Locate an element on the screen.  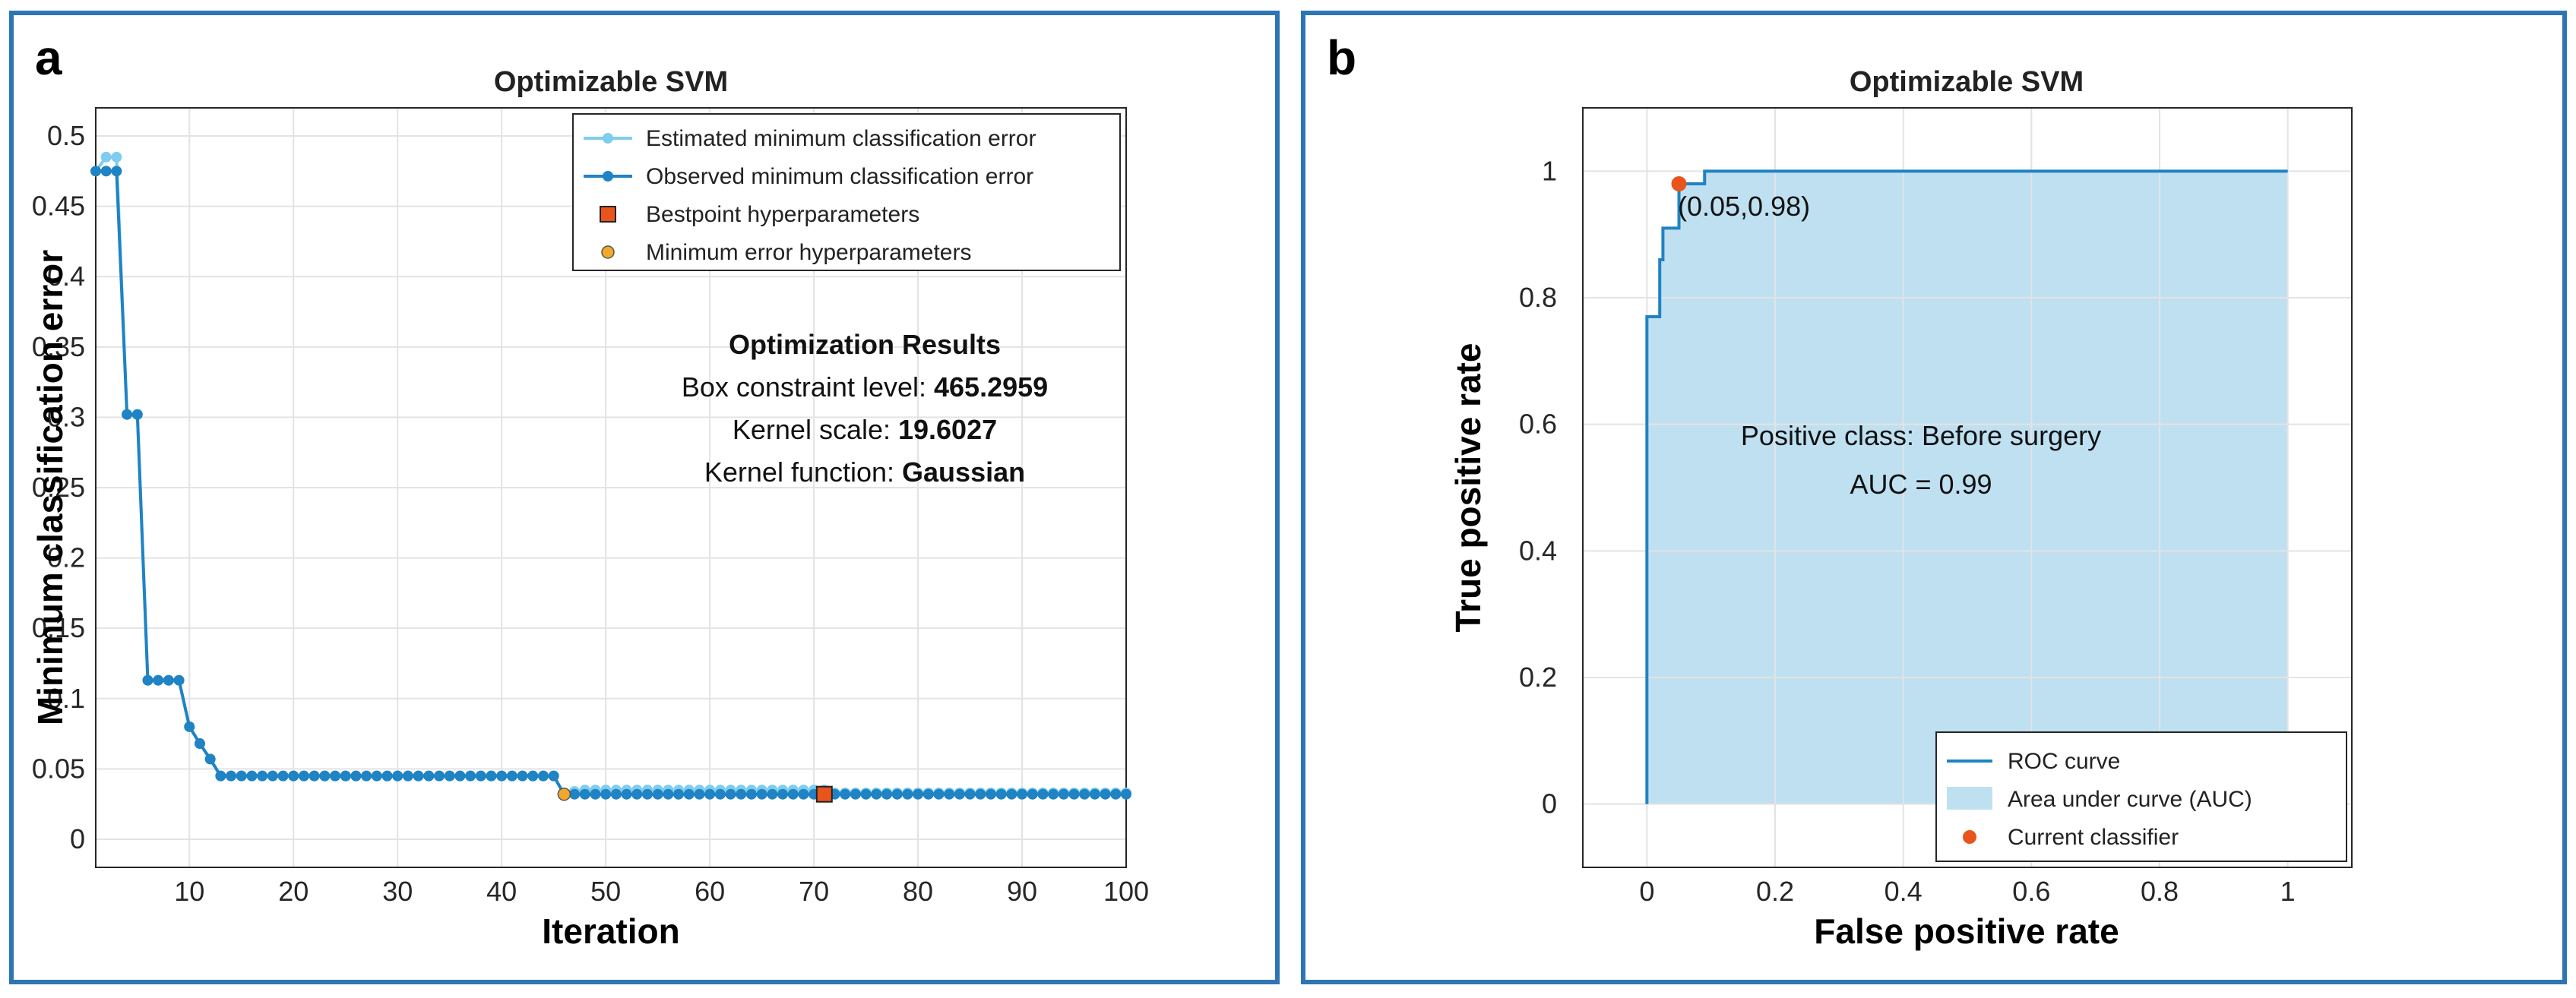
box-constraint-value: 465.2959 is located at coordinates (991, 387).